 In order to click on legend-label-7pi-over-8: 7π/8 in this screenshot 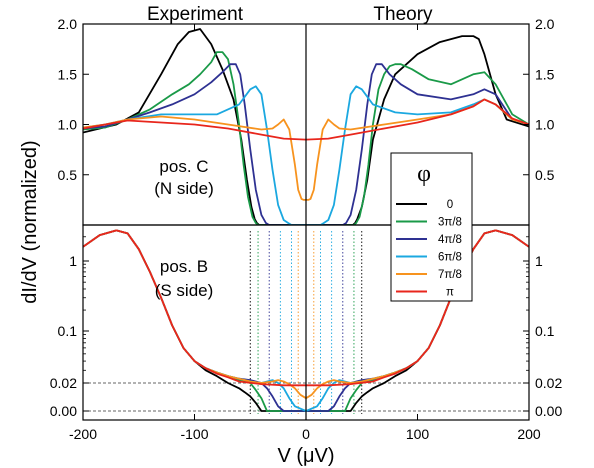, I will do `click(450, 275)`.